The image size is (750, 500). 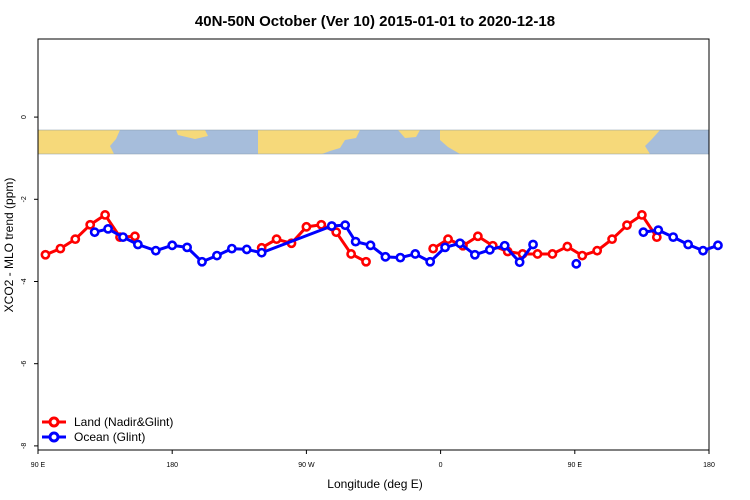 I want to click on y-axis-label: XCO2 - MLO trend (ppm), so click(x=9, y=245).